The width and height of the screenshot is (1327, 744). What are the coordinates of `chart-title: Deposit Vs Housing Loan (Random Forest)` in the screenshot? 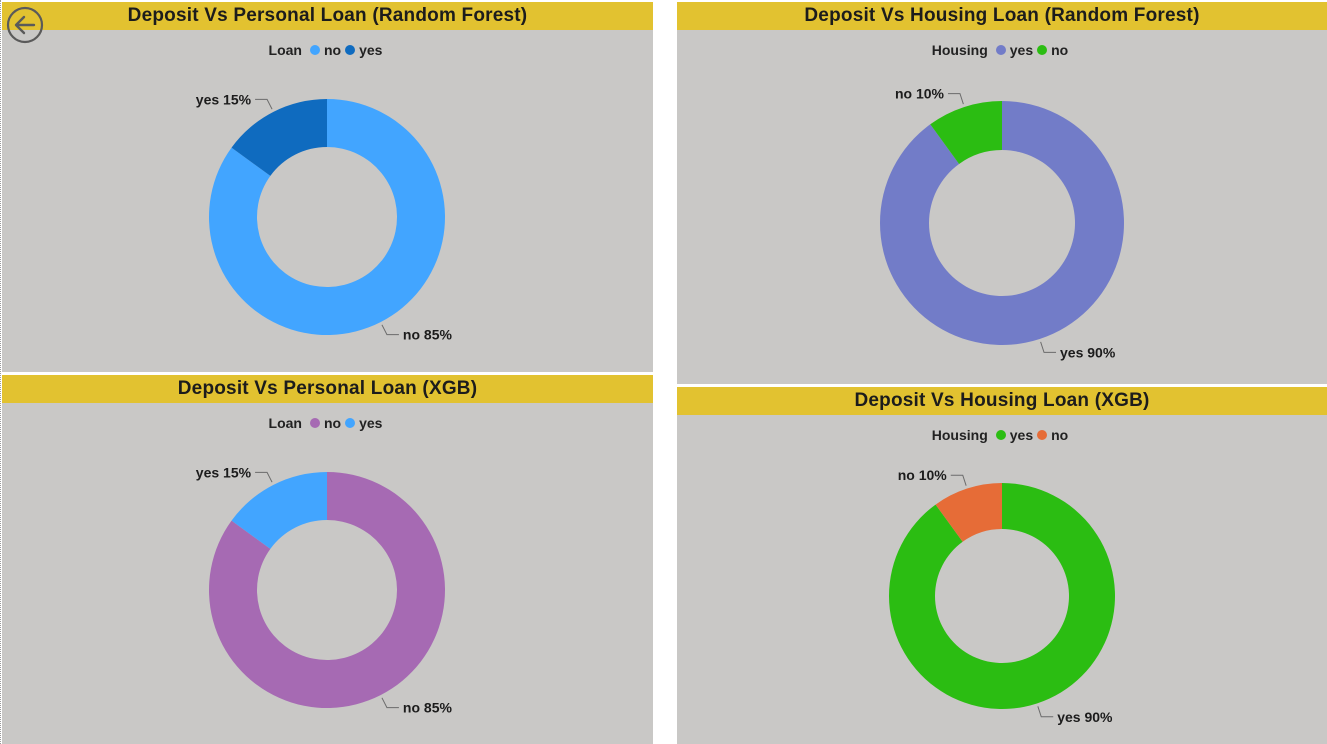 It's located at (1002, 16).